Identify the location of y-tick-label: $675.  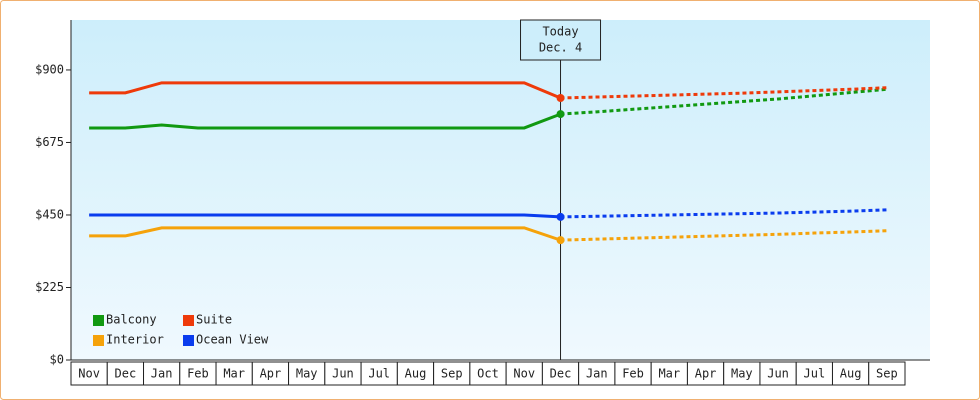
(49, 142).